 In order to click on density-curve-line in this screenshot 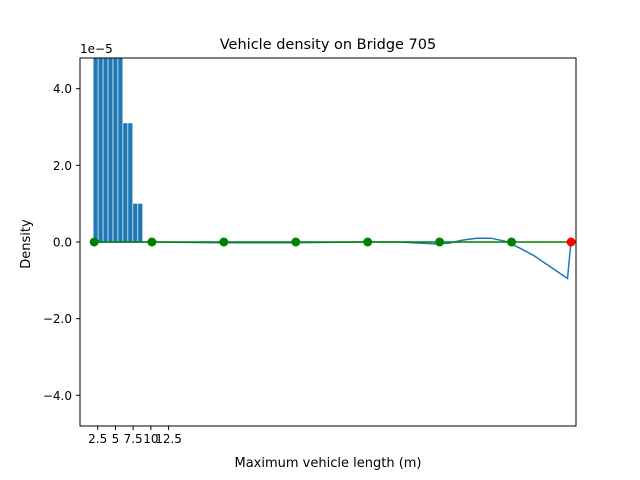, I will do `click(333, 258)`.